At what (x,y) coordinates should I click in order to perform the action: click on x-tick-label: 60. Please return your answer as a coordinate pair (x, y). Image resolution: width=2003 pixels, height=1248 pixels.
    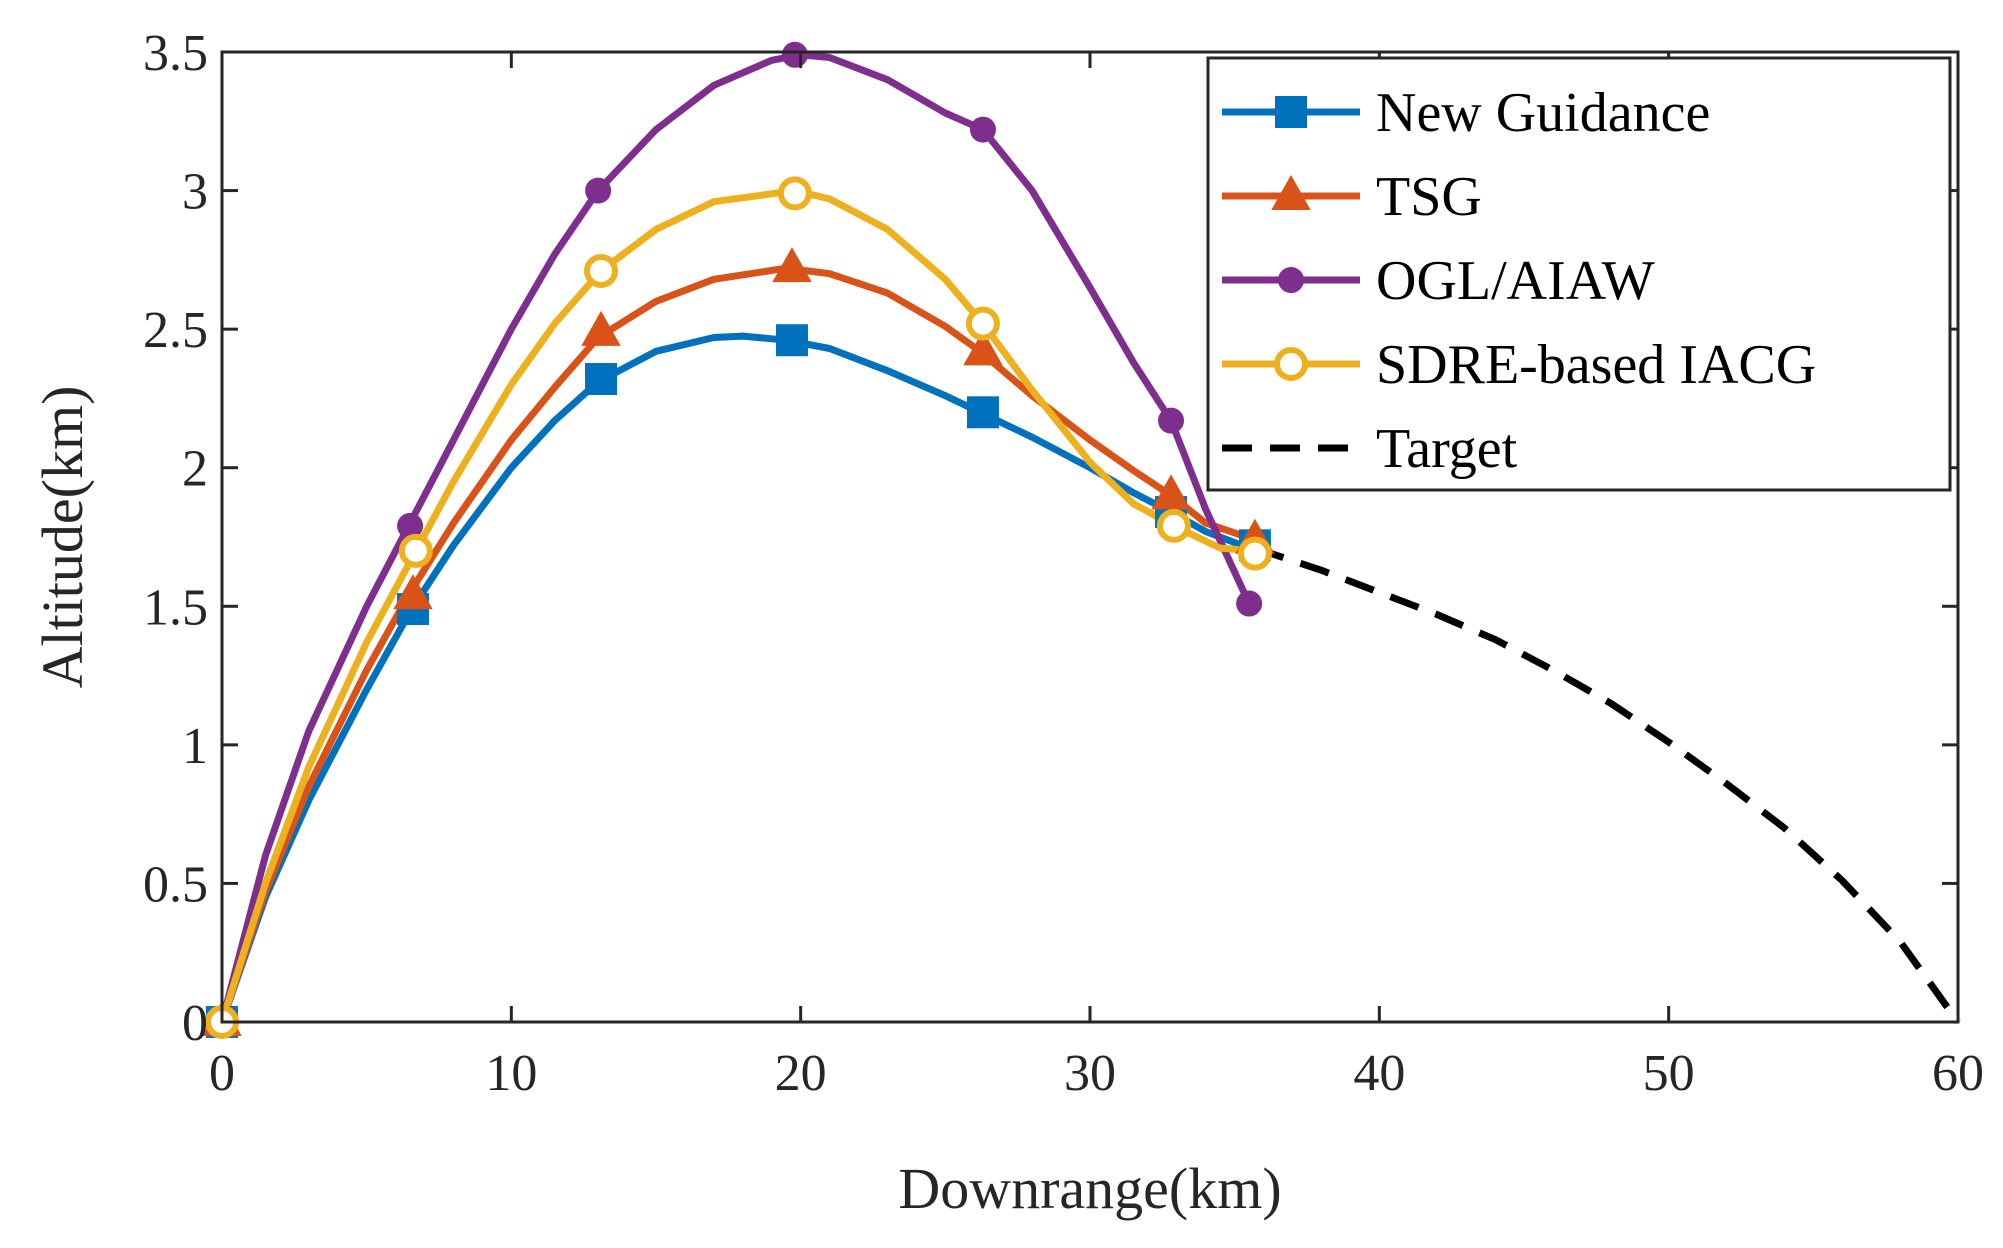
    Looking at the image, I should click on (1958, 1073).